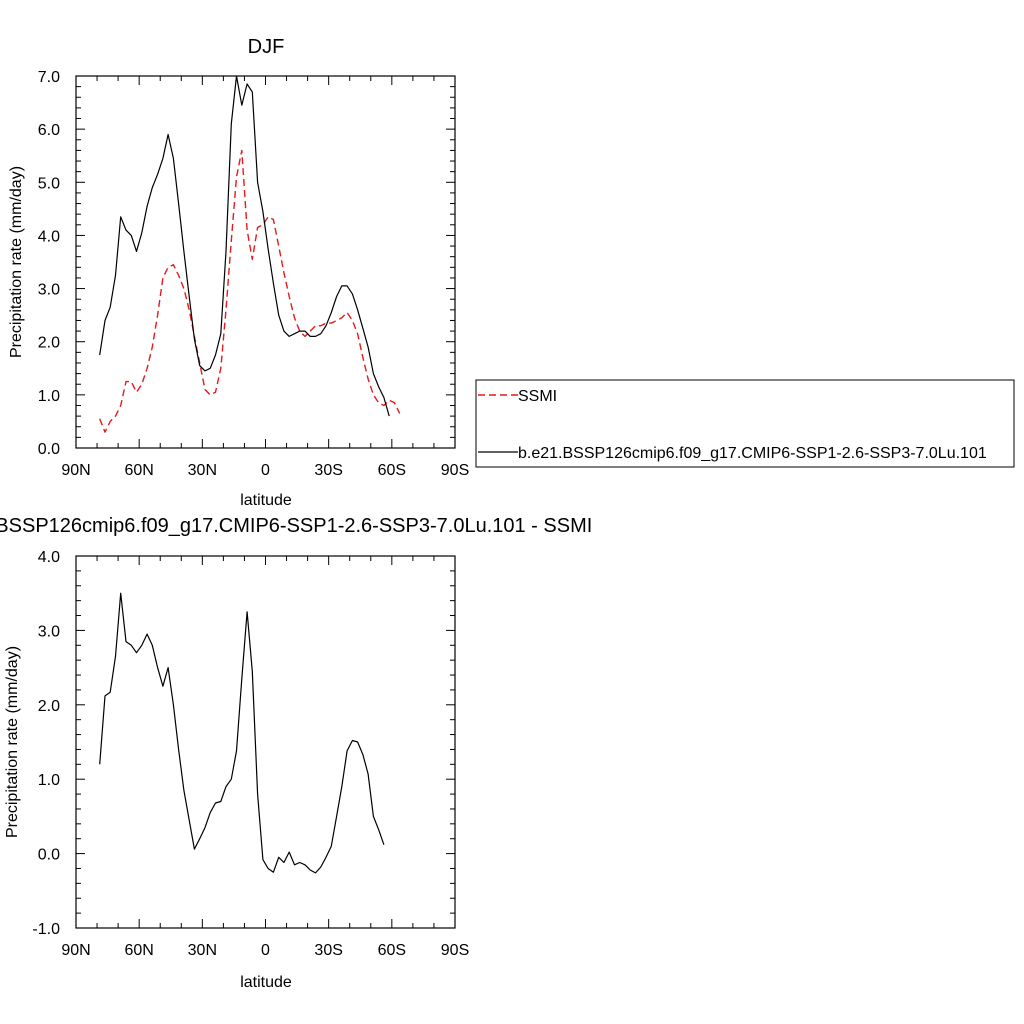 The height and width of the screenshot is (1024, 1024). What do you see at coordinates (49, 130) in the screenshot?
I see `y-tick-label: 6.0` at bounding box center [49, 130].